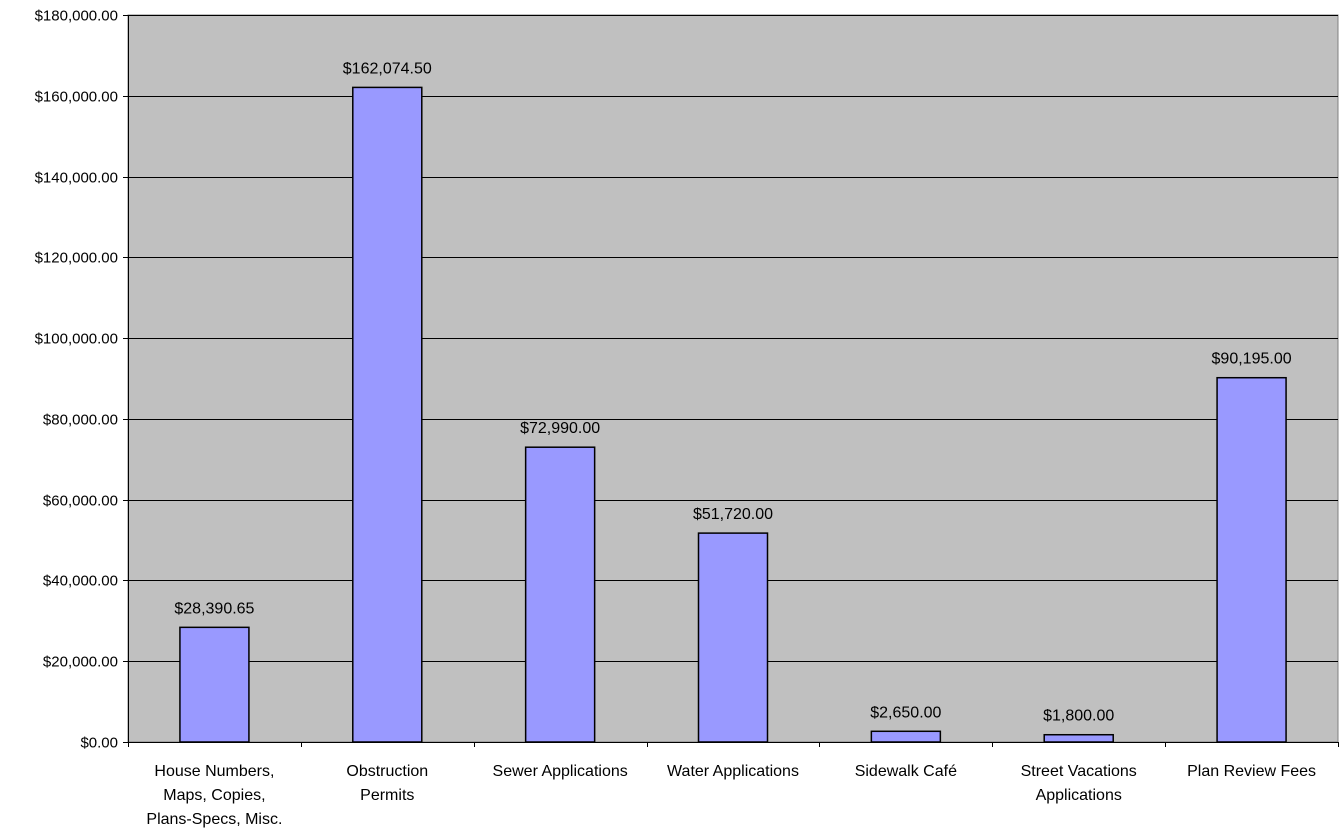 The width and height of the screenshot is (1341, 831). Describe the element at coordinates (80, 501) in the screenshot. I see `y-tick-label: $60,000.00` at that location.